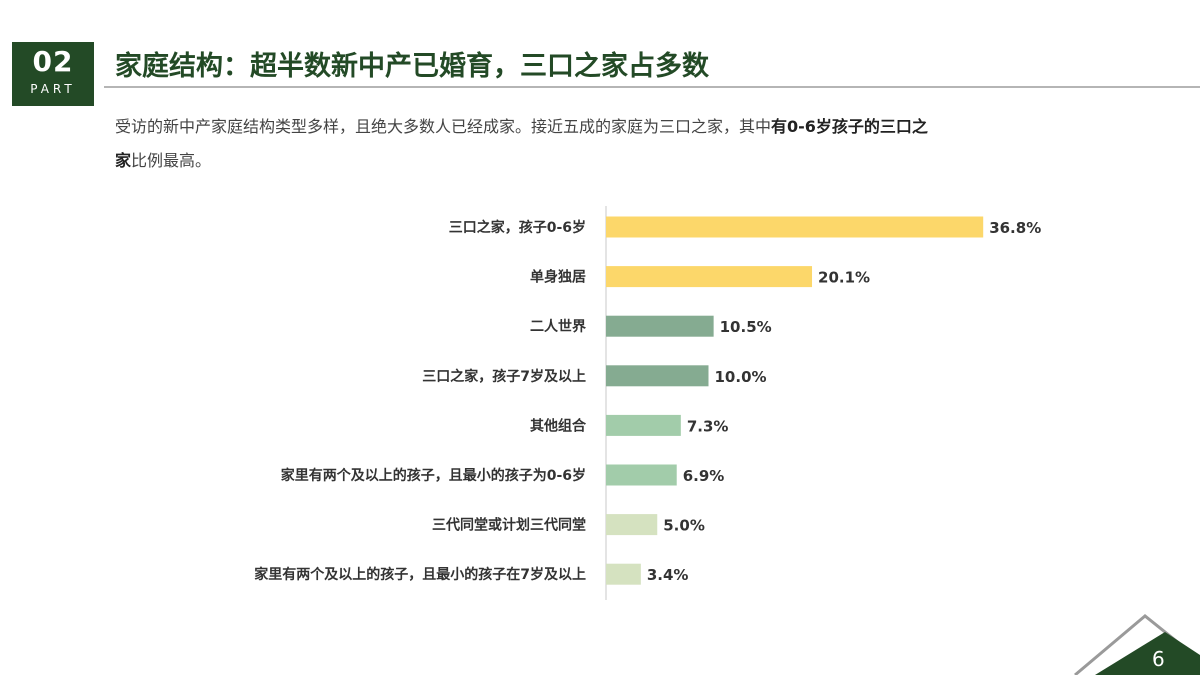 Image resolution: width=1200 pixels, height=675 pixels. I want to click on data-label: 10.0%, so click(741, 377).